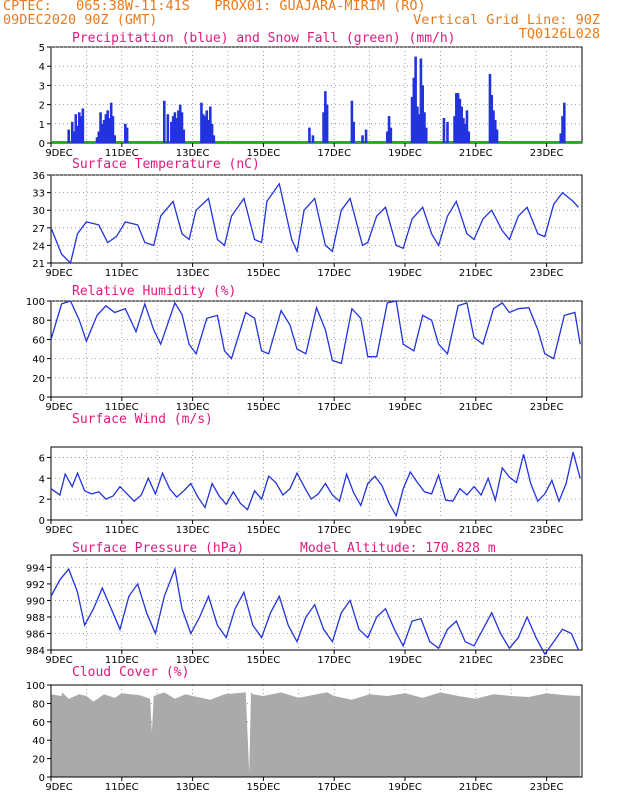  Describe the element at coordinates (334, 787) in the screenshot. I see `cloud-xtick-label: 17DEC` at that location.